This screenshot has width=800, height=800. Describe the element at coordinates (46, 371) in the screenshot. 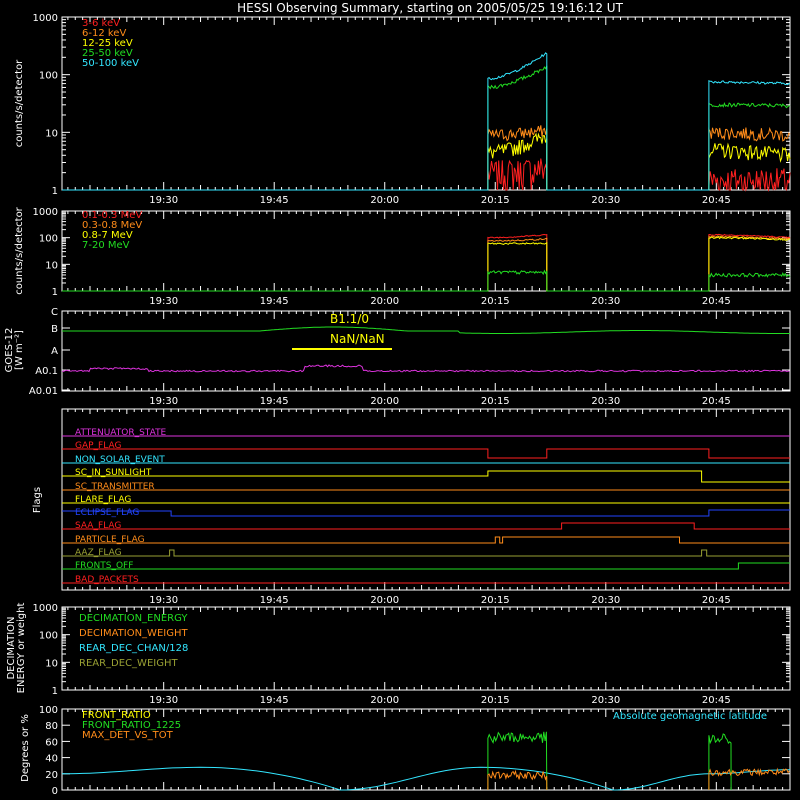

I see `y-tick-label: A0.1` at that location.